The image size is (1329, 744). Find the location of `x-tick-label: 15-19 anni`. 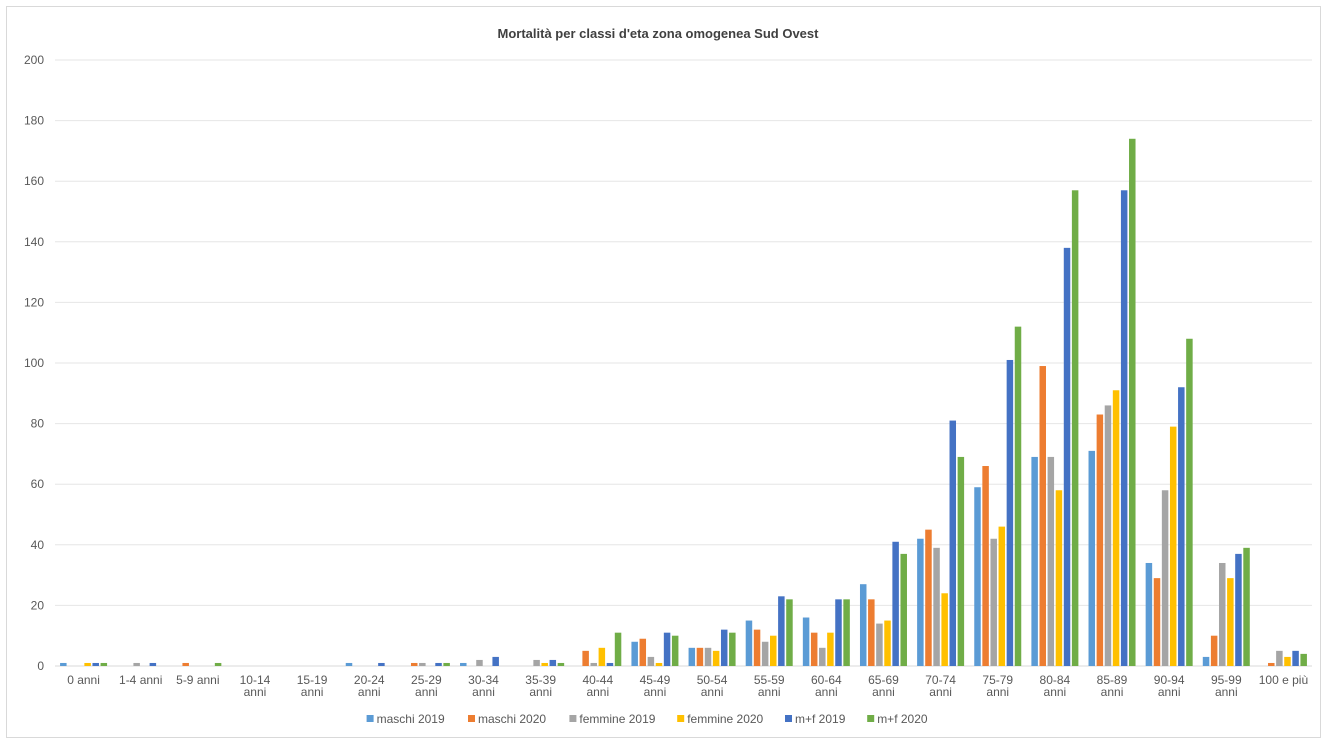

x-tick-label: 15-19 anni is located at coordinates (312, 686).